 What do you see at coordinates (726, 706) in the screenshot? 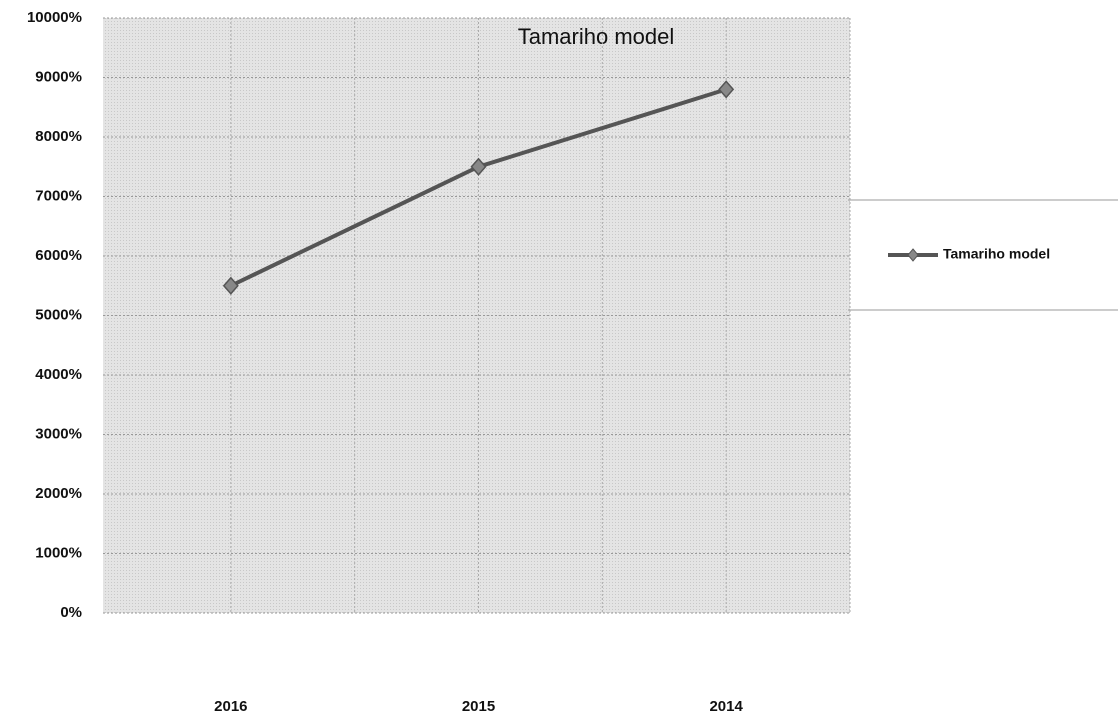
I see `x-tick-label: 2014` at bounding box center [726, 706].